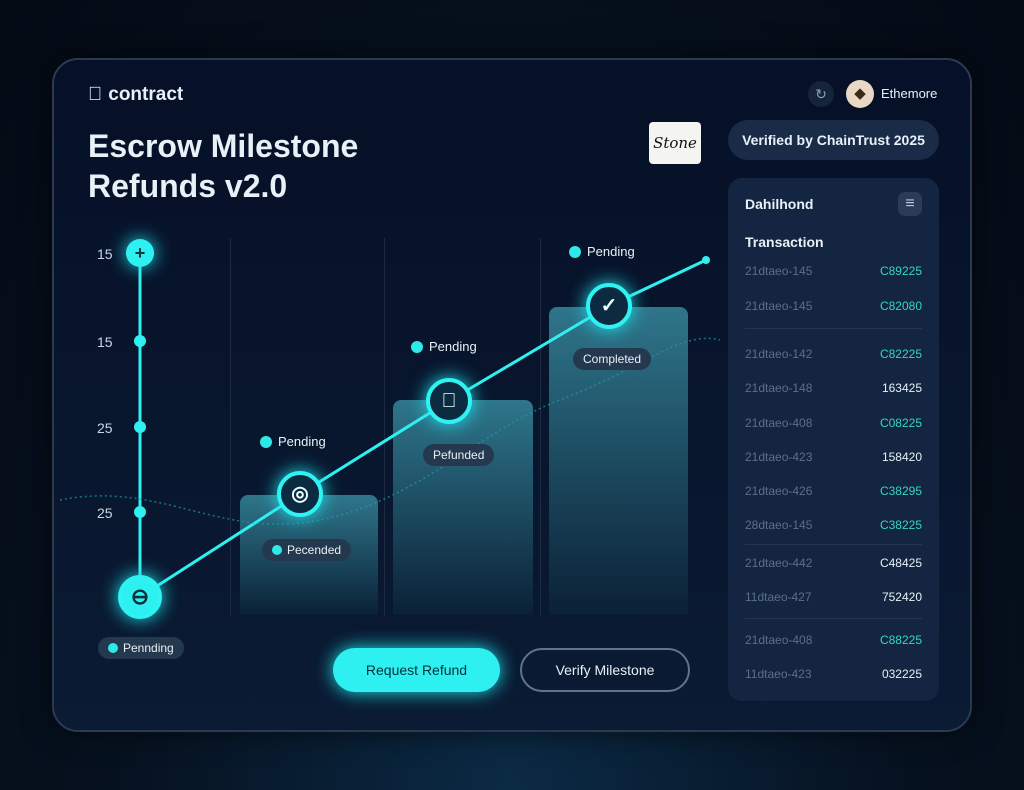 The image size is (1024, 790). Describe the element at coordinates (900, 491) in the screenshot. I see `transaction-amount: C38295` at that location.